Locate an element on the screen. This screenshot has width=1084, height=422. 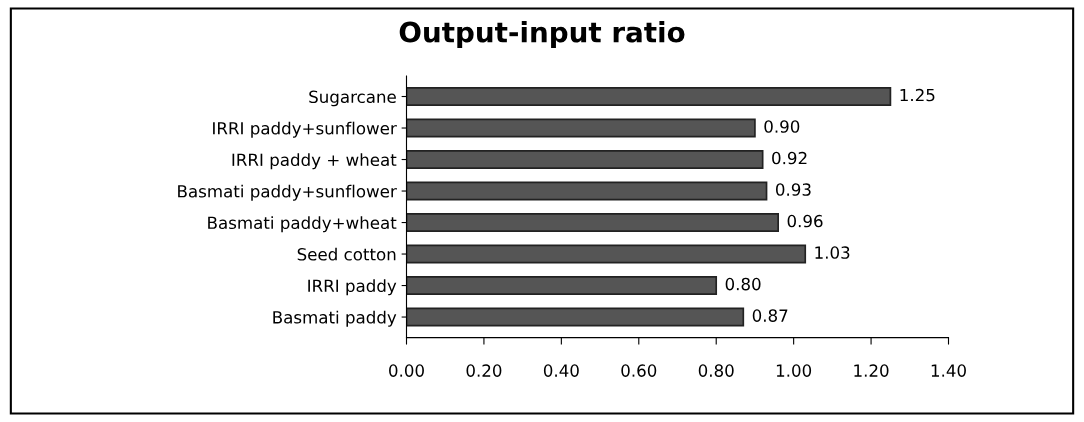
data-label: 0.93 is located at coordinates (793, 189).